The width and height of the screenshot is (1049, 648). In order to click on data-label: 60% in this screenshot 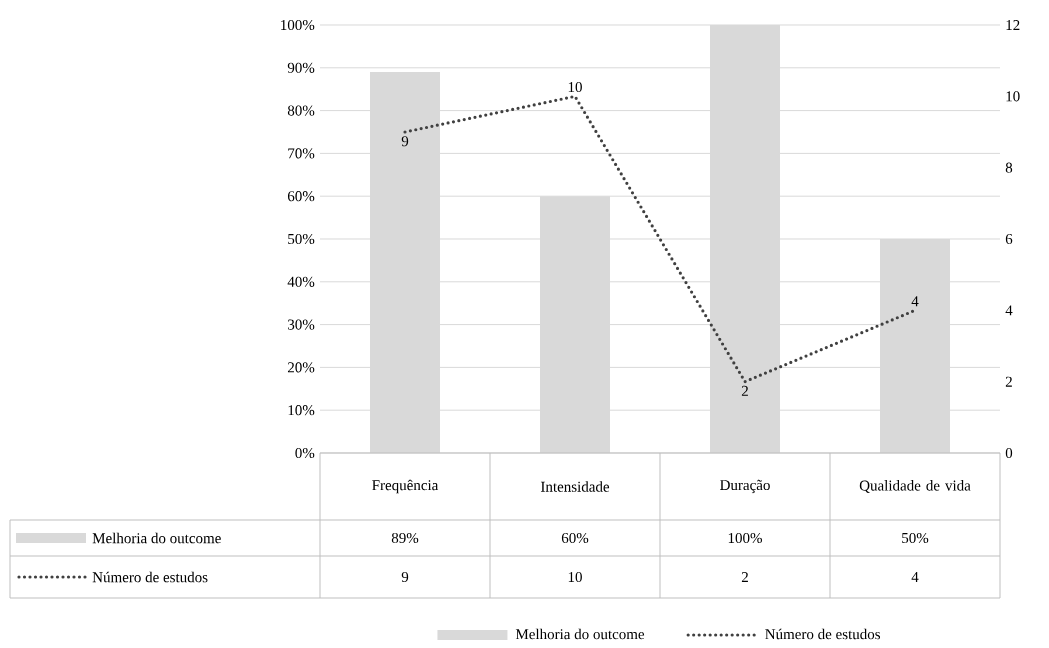, I will do `click(575, 538)`.